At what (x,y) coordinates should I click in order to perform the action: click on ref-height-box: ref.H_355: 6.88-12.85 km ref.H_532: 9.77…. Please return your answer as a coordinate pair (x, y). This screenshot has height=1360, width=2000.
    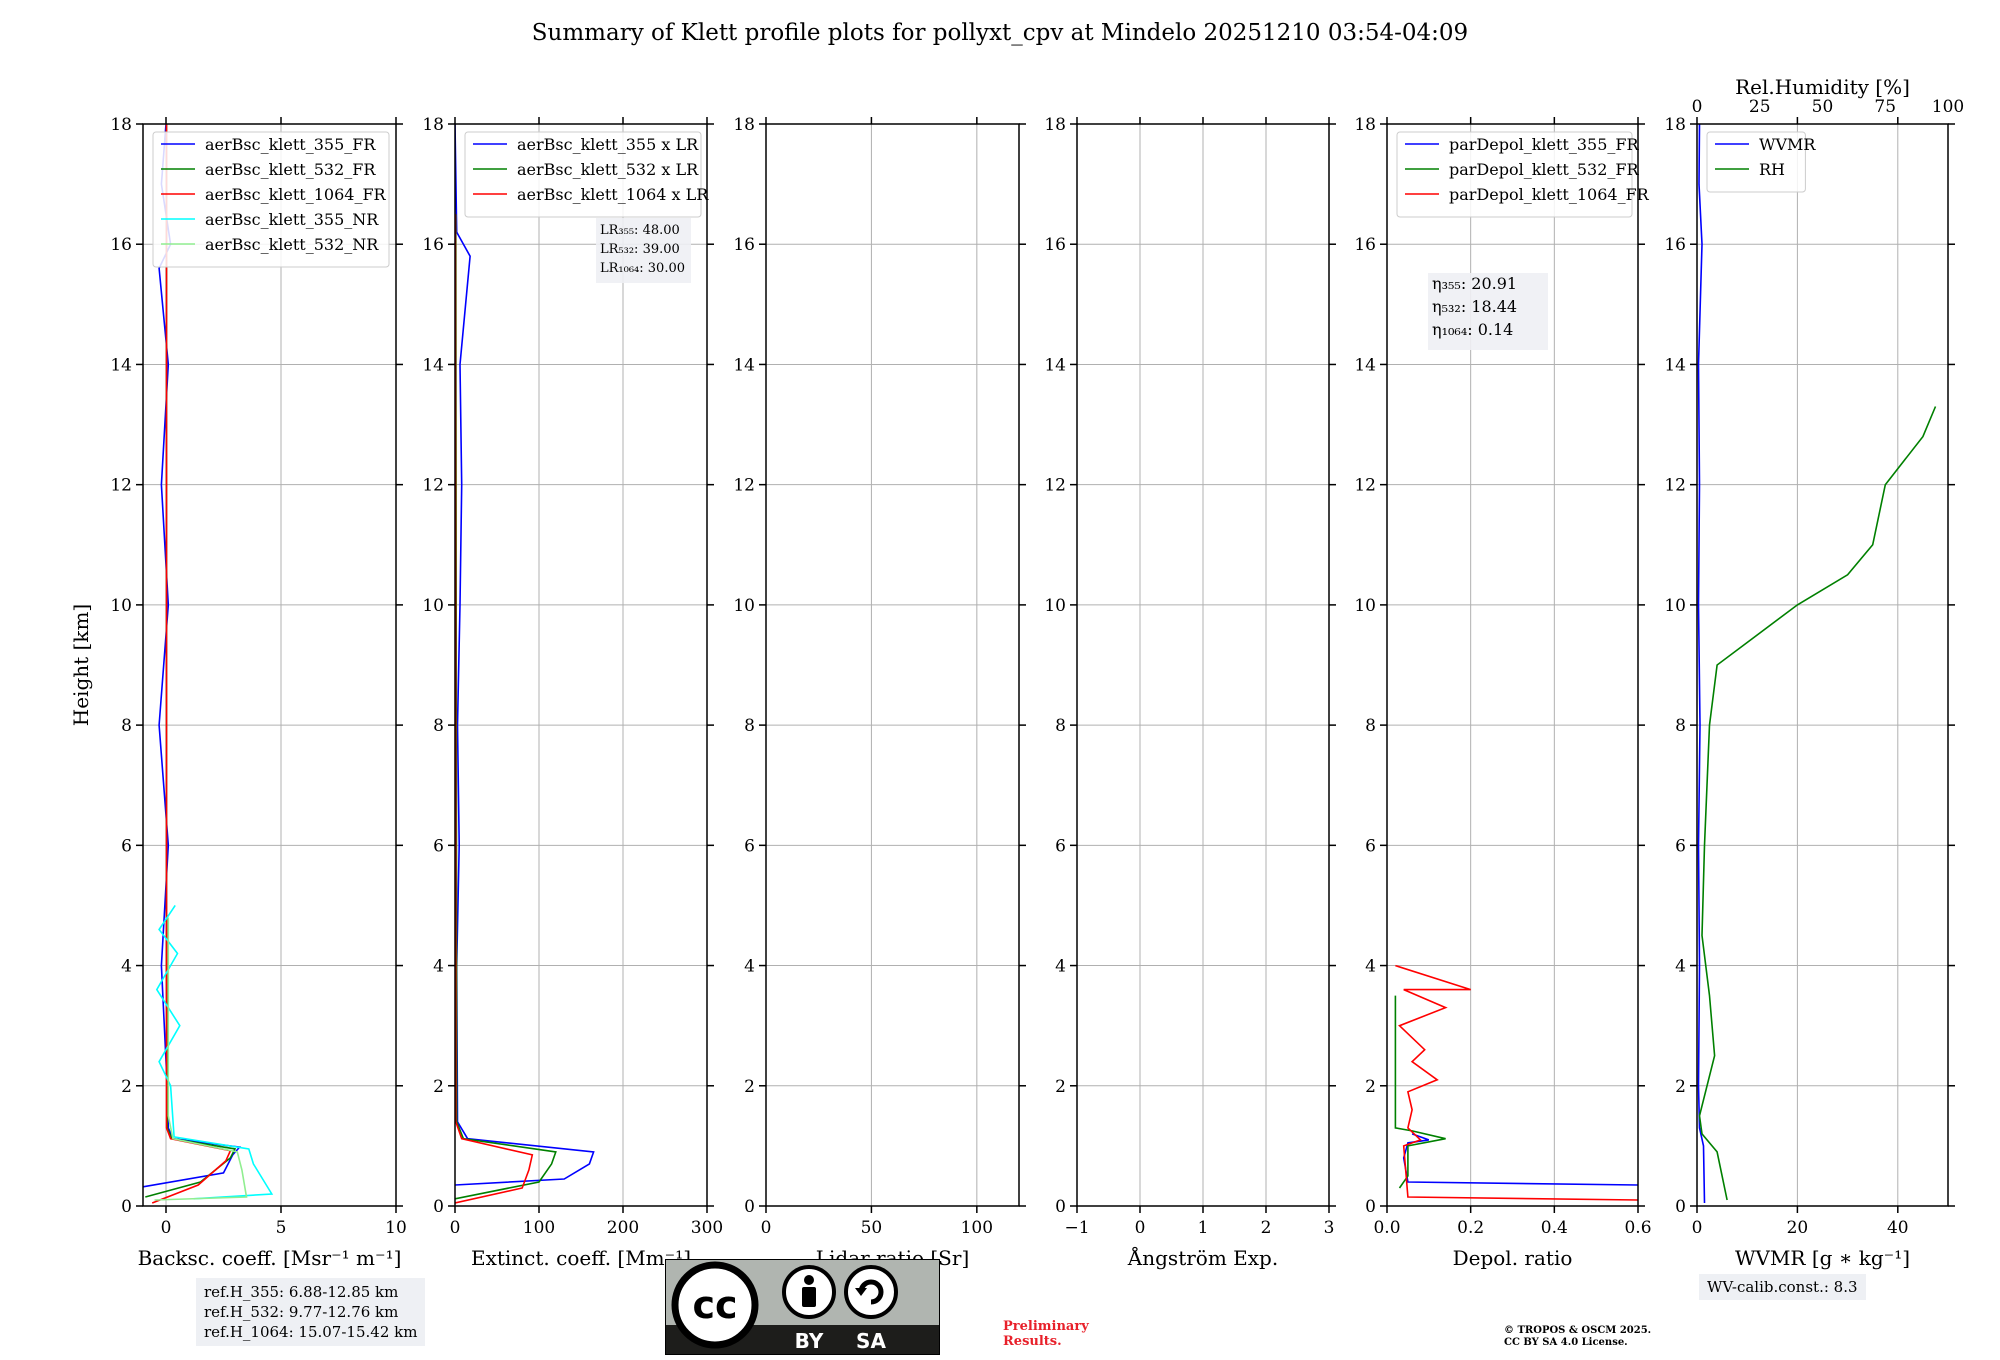
    Looking at the image, I should click on (311, 1312).